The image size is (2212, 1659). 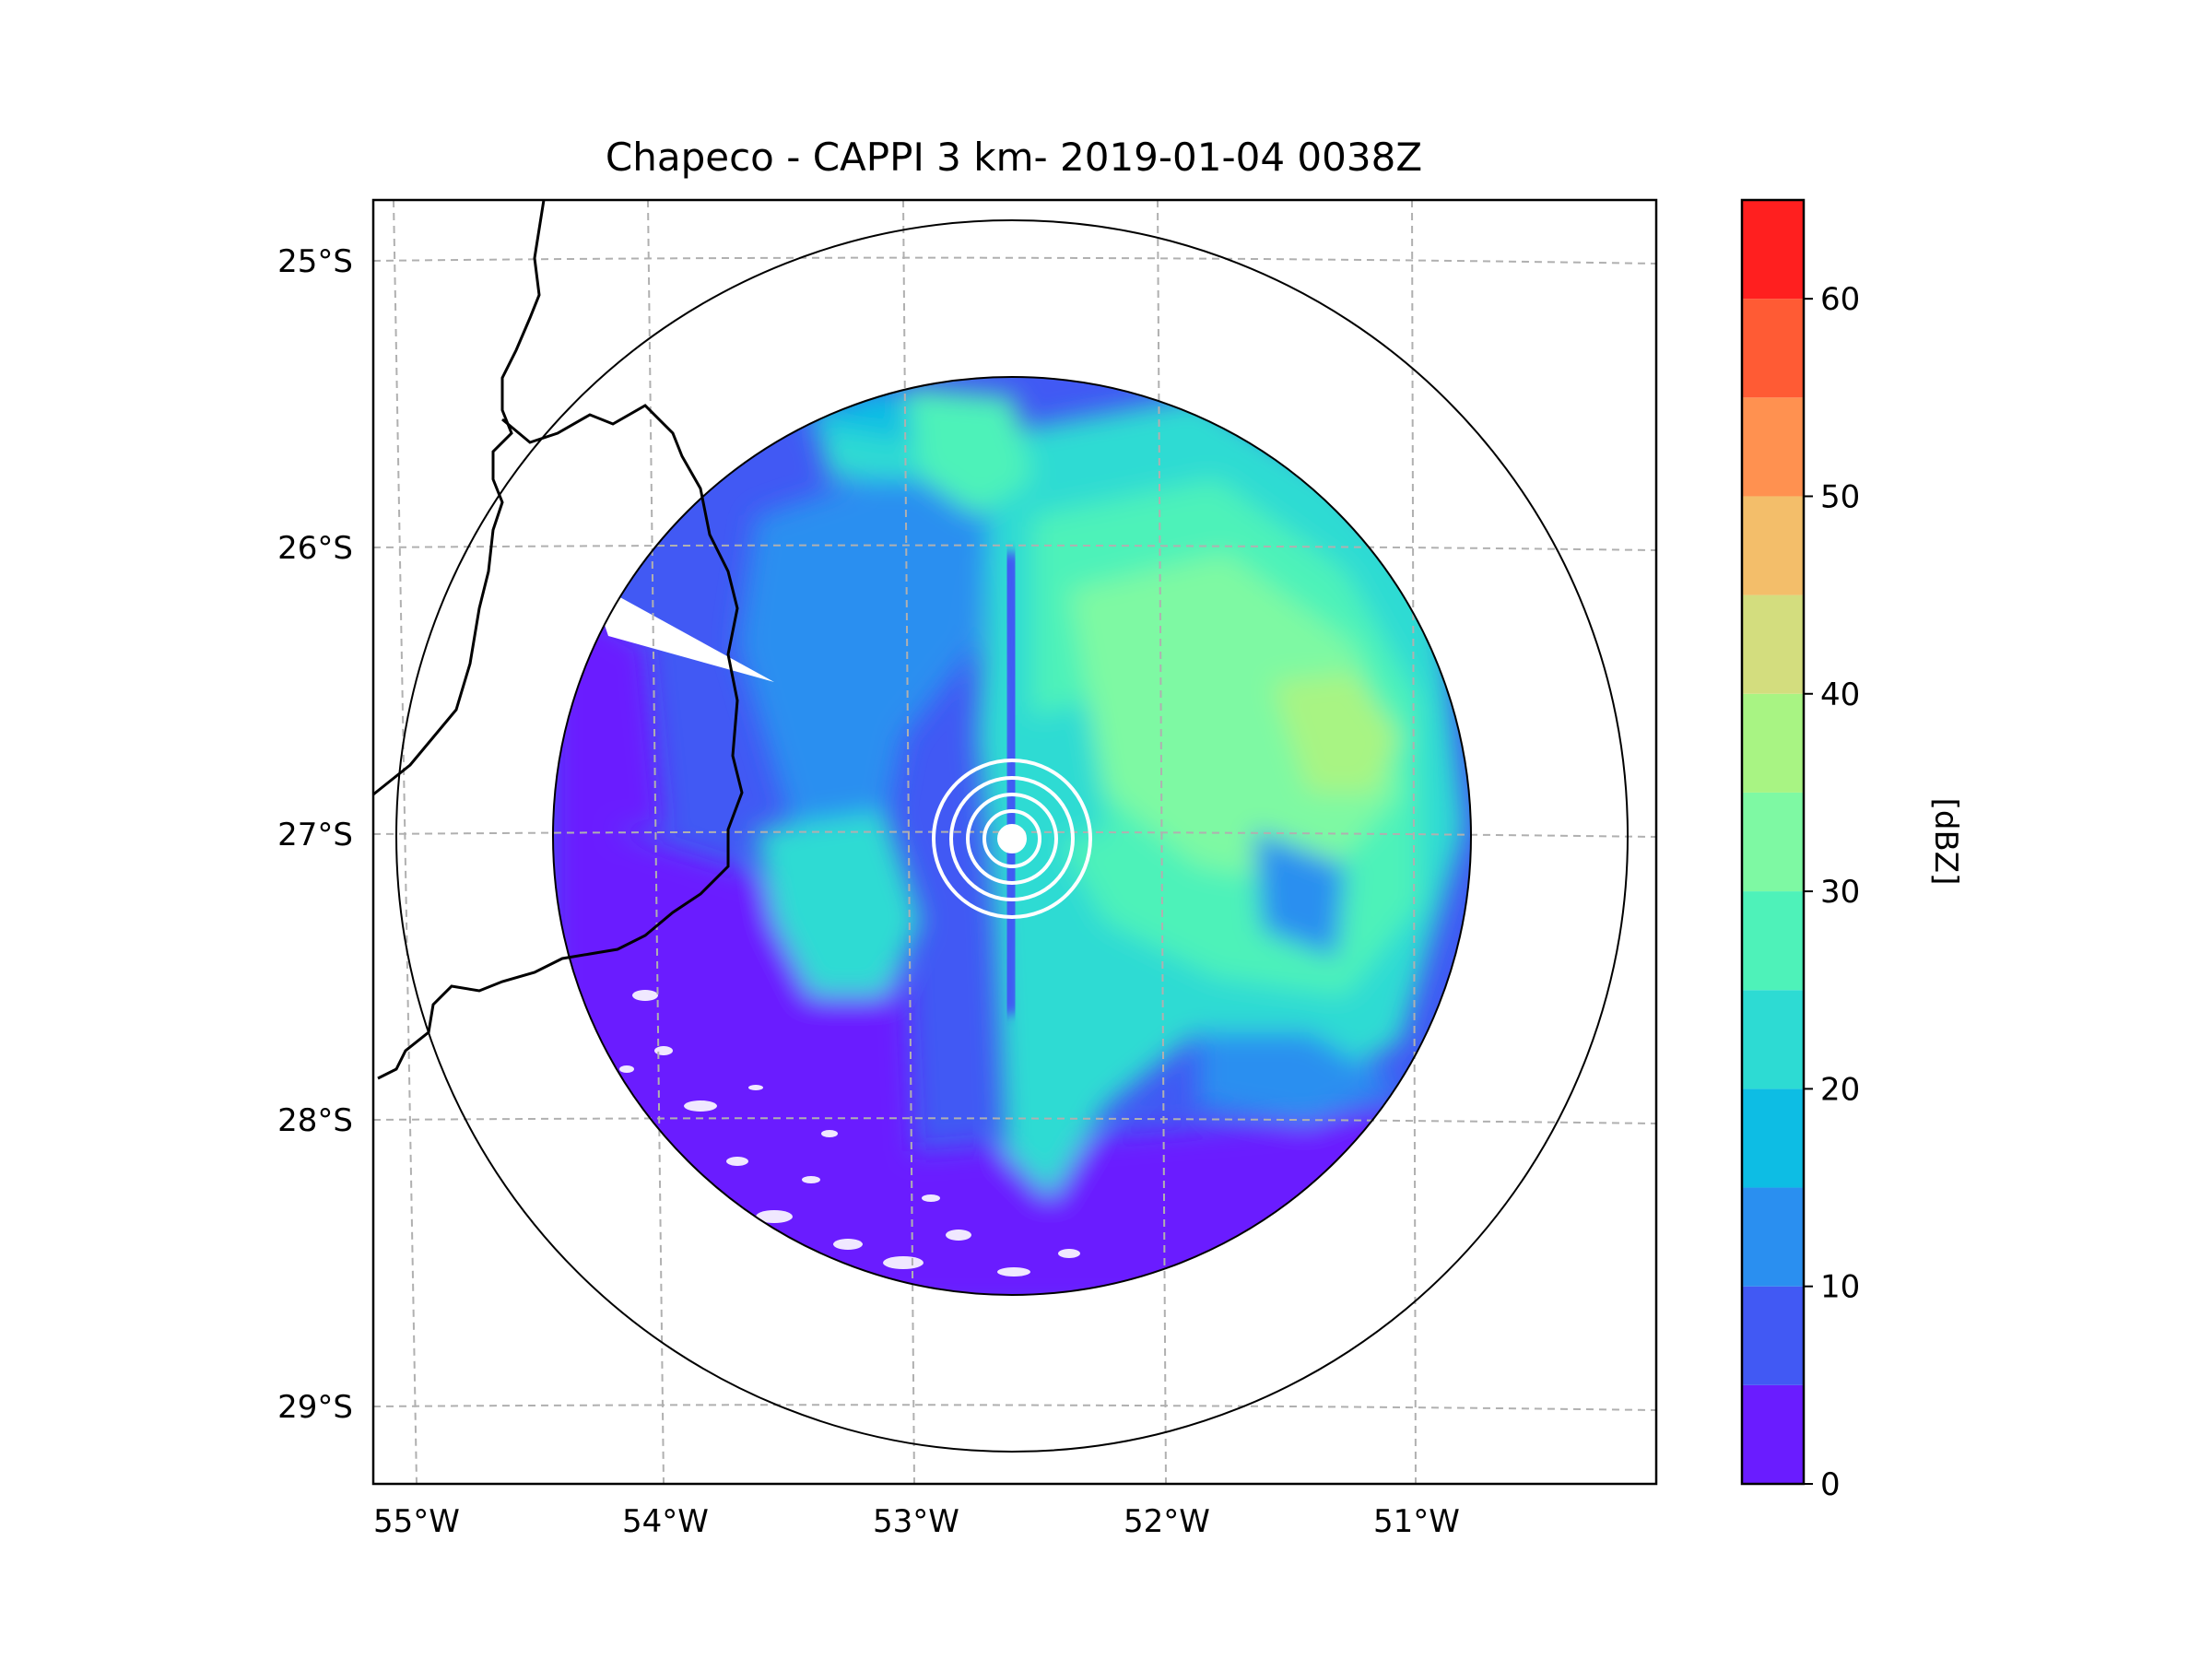 I want to click on clutter-rings, so click(x=1012, y=839).